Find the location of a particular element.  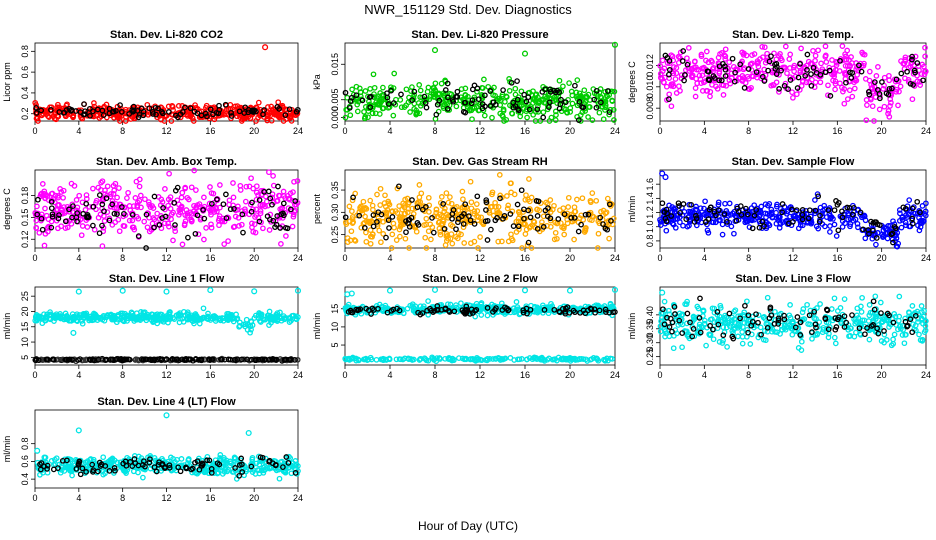

x-tick-label: 12 is located at coordinates (166, 131).